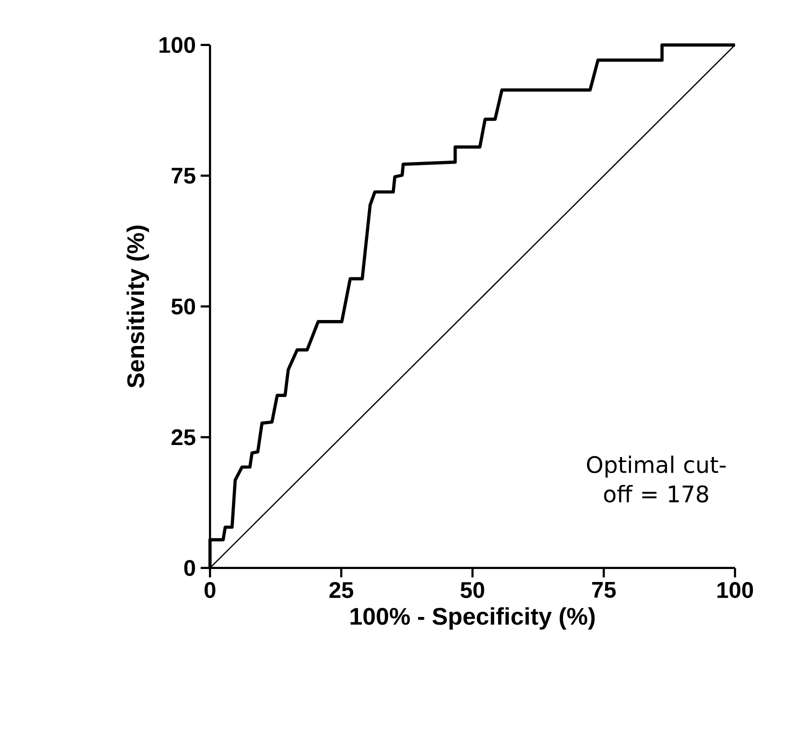 This screenshot has height=737, width=788. Describe the element at coordinates (137, 307) in the screenshot. I see `y-axis-title: Sensitivity (%)` at that location.